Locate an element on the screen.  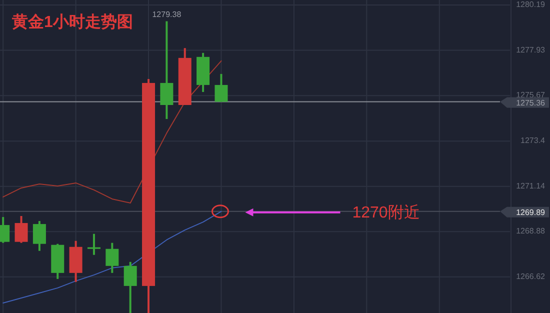
ref-line-label: 1269.89 is located at coordinates (531, 212).